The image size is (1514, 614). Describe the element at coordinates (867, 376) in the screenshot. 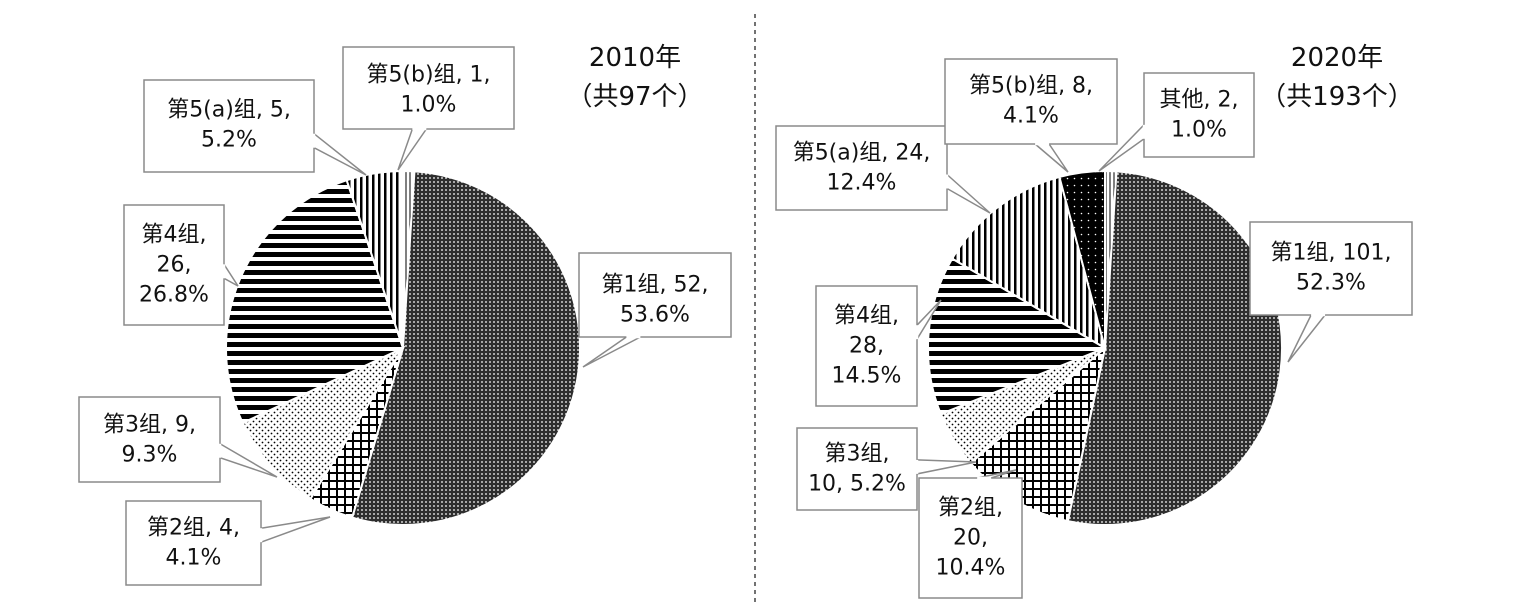

I see `slice-label: 14.5%` at that location.